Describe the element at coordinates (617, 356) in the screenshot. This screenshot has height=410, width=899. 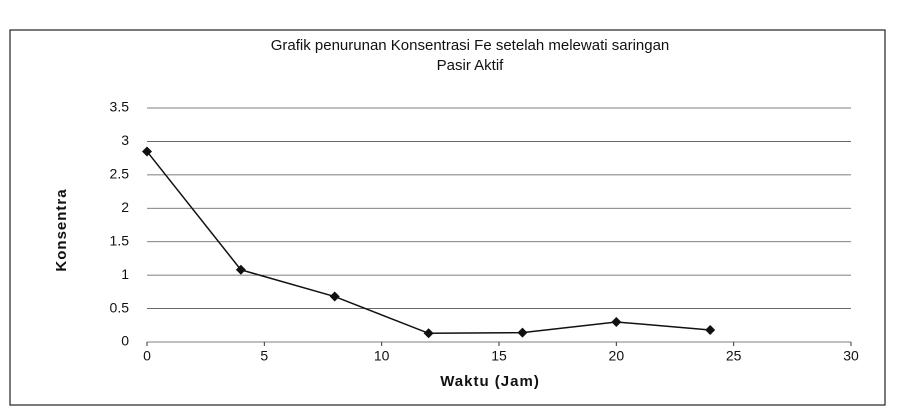
I see `x-tick-label: 20` at that location.